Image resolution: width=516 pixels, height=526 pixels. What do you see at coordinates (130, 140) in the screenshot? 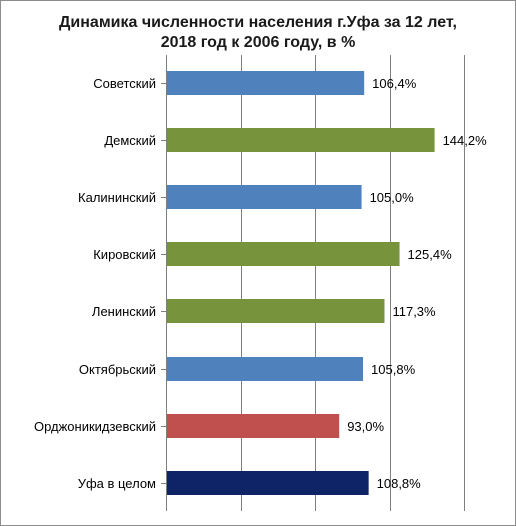
I see `category-label: Демский` at bounding box center [130, 140].